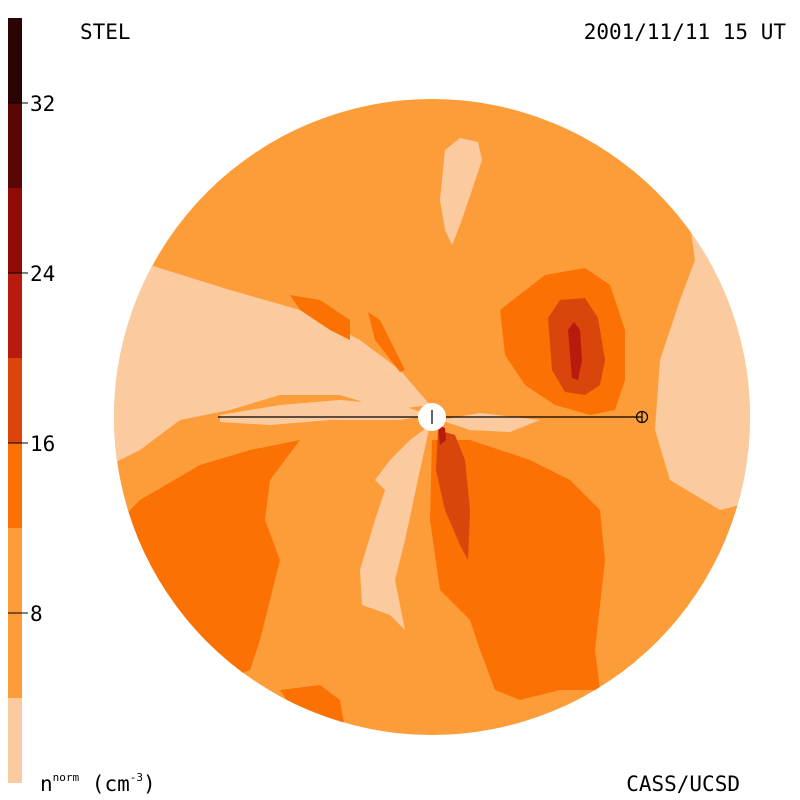 The width and height of the screenshot is (800, 800). Describe the element at coordinates (104, 784) in the screenshot. I see `unit-rest: (cm` at that location.